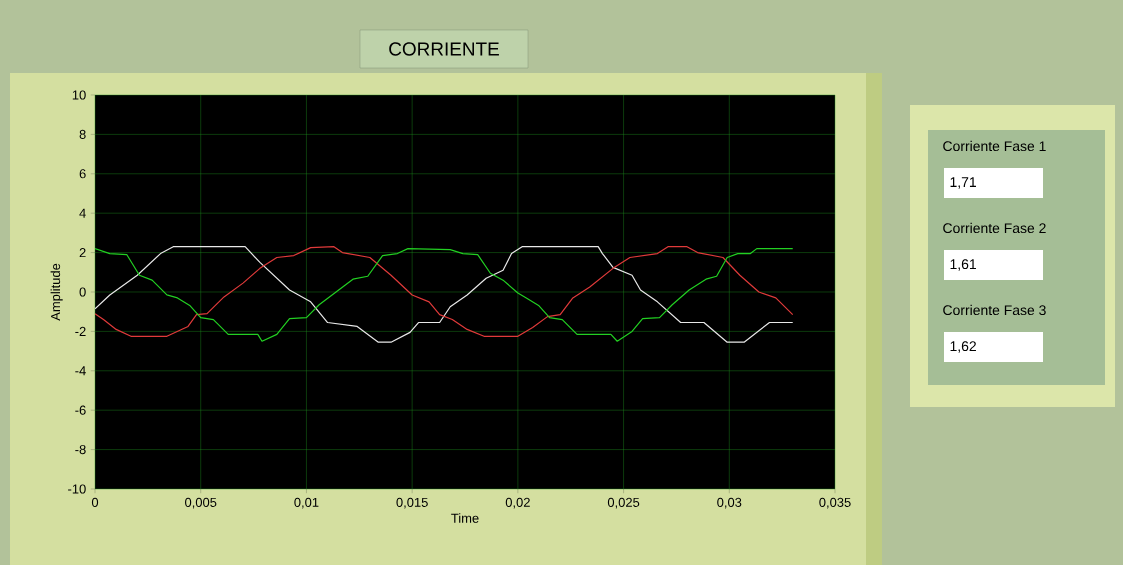 The width and height of the screenshot is (1123, 565). Describe the element at coordinates (963, 347) in the screenshot. I see `text: 1,62` at that location.